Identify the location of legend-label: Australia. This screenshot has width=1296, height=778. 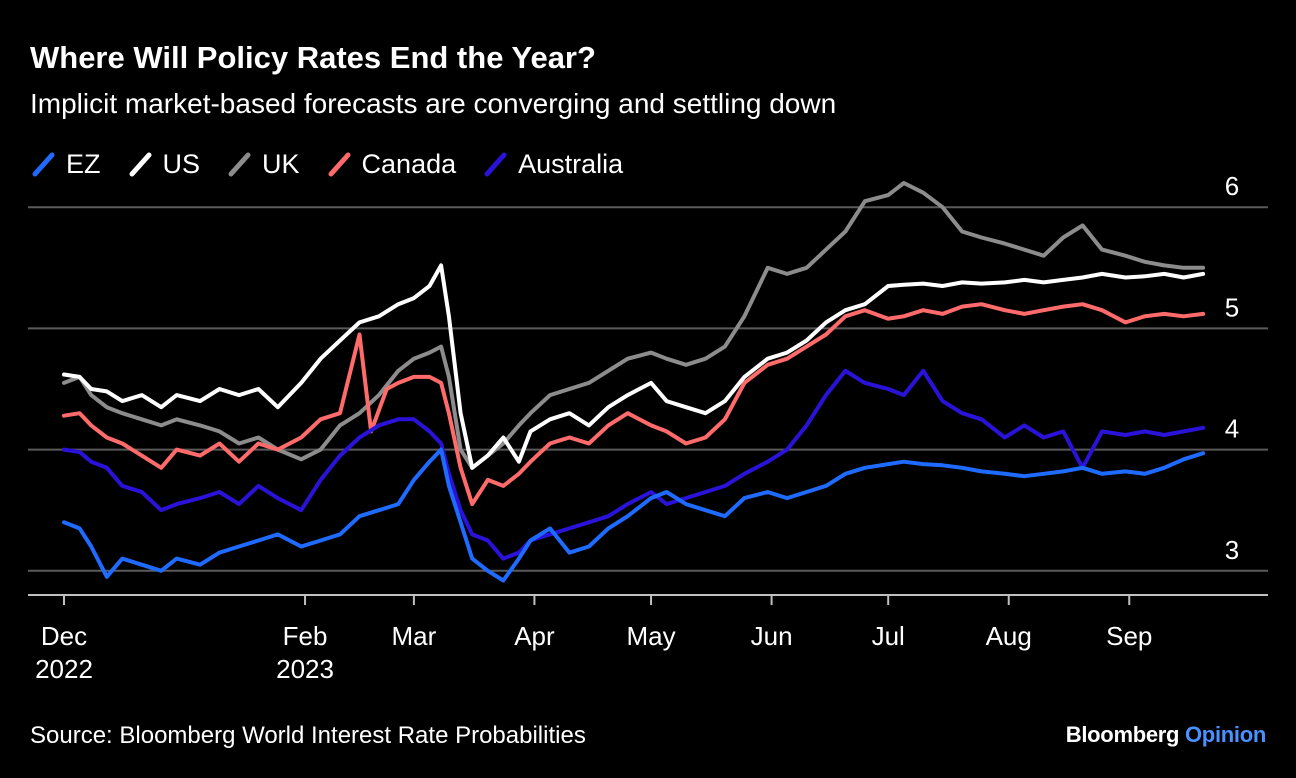
(571, 163).